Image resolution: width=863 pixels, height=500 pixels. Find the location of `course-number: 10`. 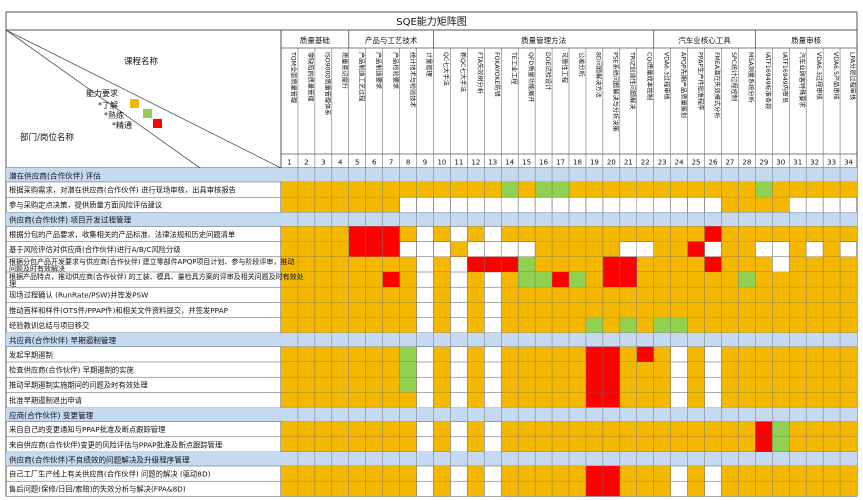

course-number: 10 is located at coordinates (441, 163).